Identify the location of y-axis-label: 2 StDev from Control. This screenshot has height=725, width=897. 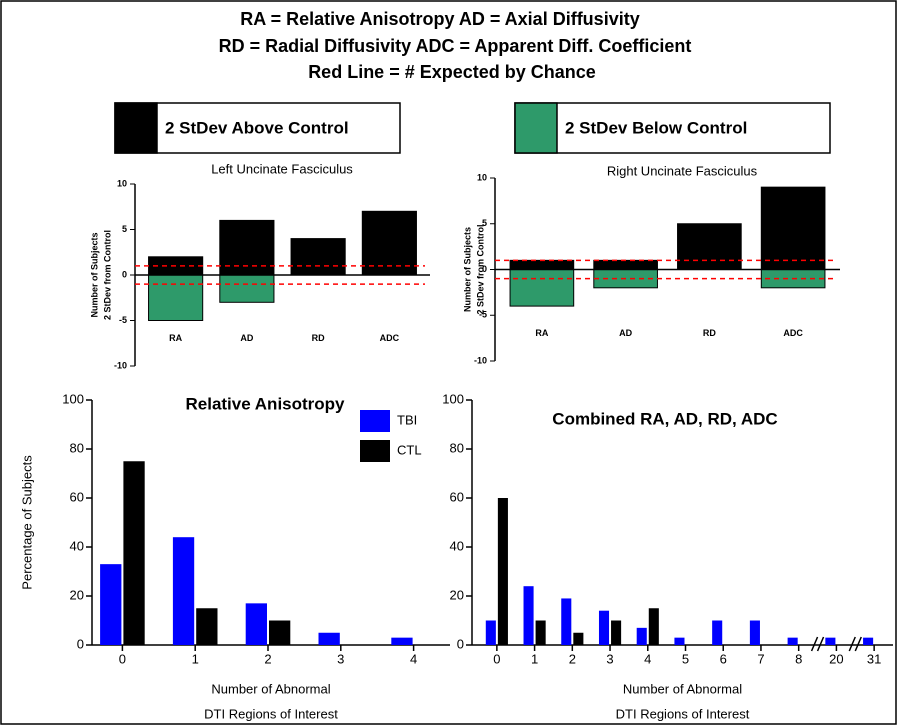
(480, 269).